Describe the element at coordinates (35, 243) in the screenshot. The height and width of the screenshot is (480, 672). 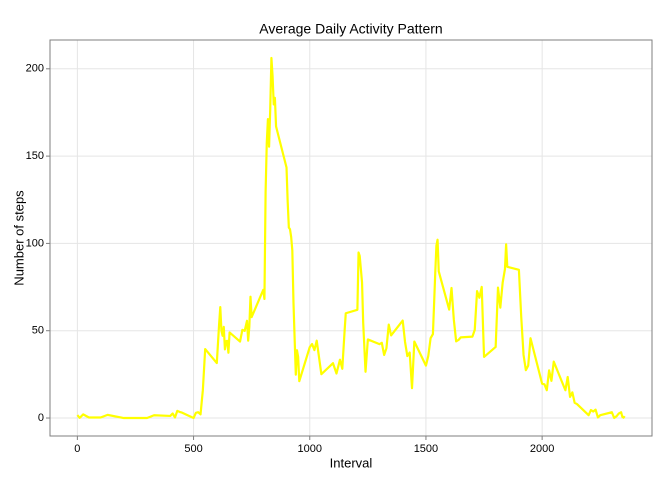
I see `y-tick-label: 100` at that location.